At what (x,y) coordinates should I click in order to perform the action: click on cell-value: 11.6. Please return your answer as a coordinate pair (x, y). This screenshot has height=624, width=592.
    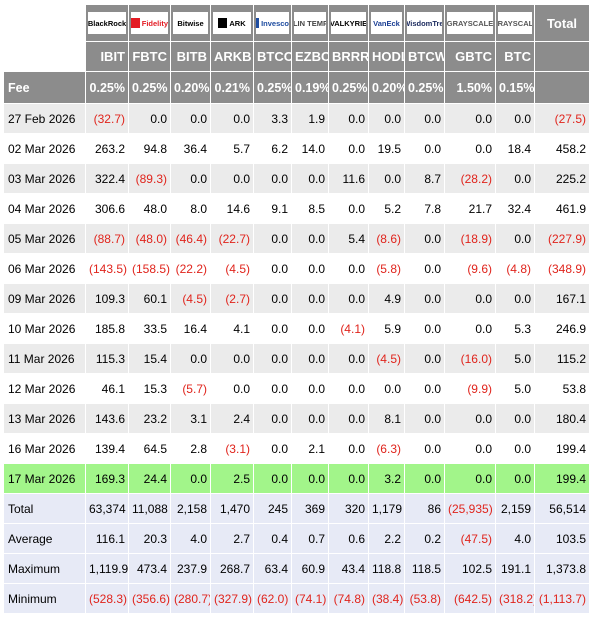
    Looking at the image, I should click on (353, 178).